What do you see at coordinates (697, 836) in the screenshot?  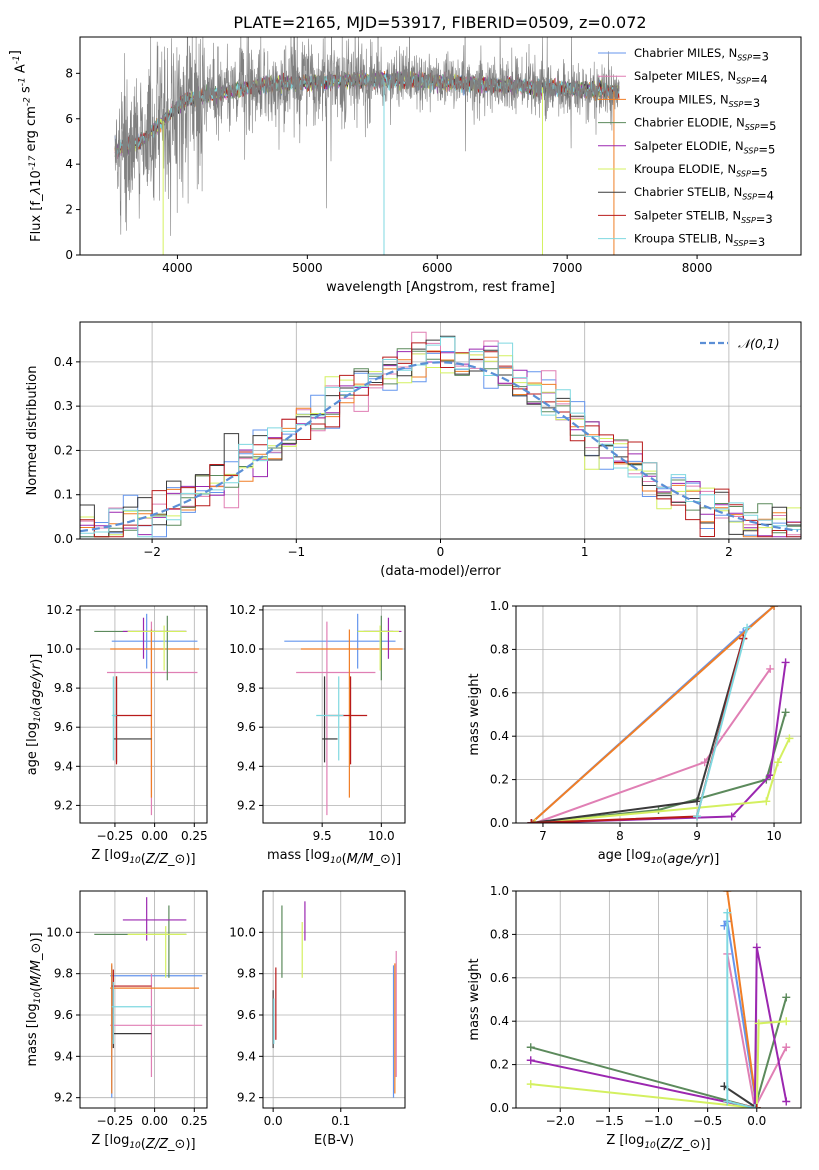 I see `x-tick-label: 9` at bounding box center [697, 836].